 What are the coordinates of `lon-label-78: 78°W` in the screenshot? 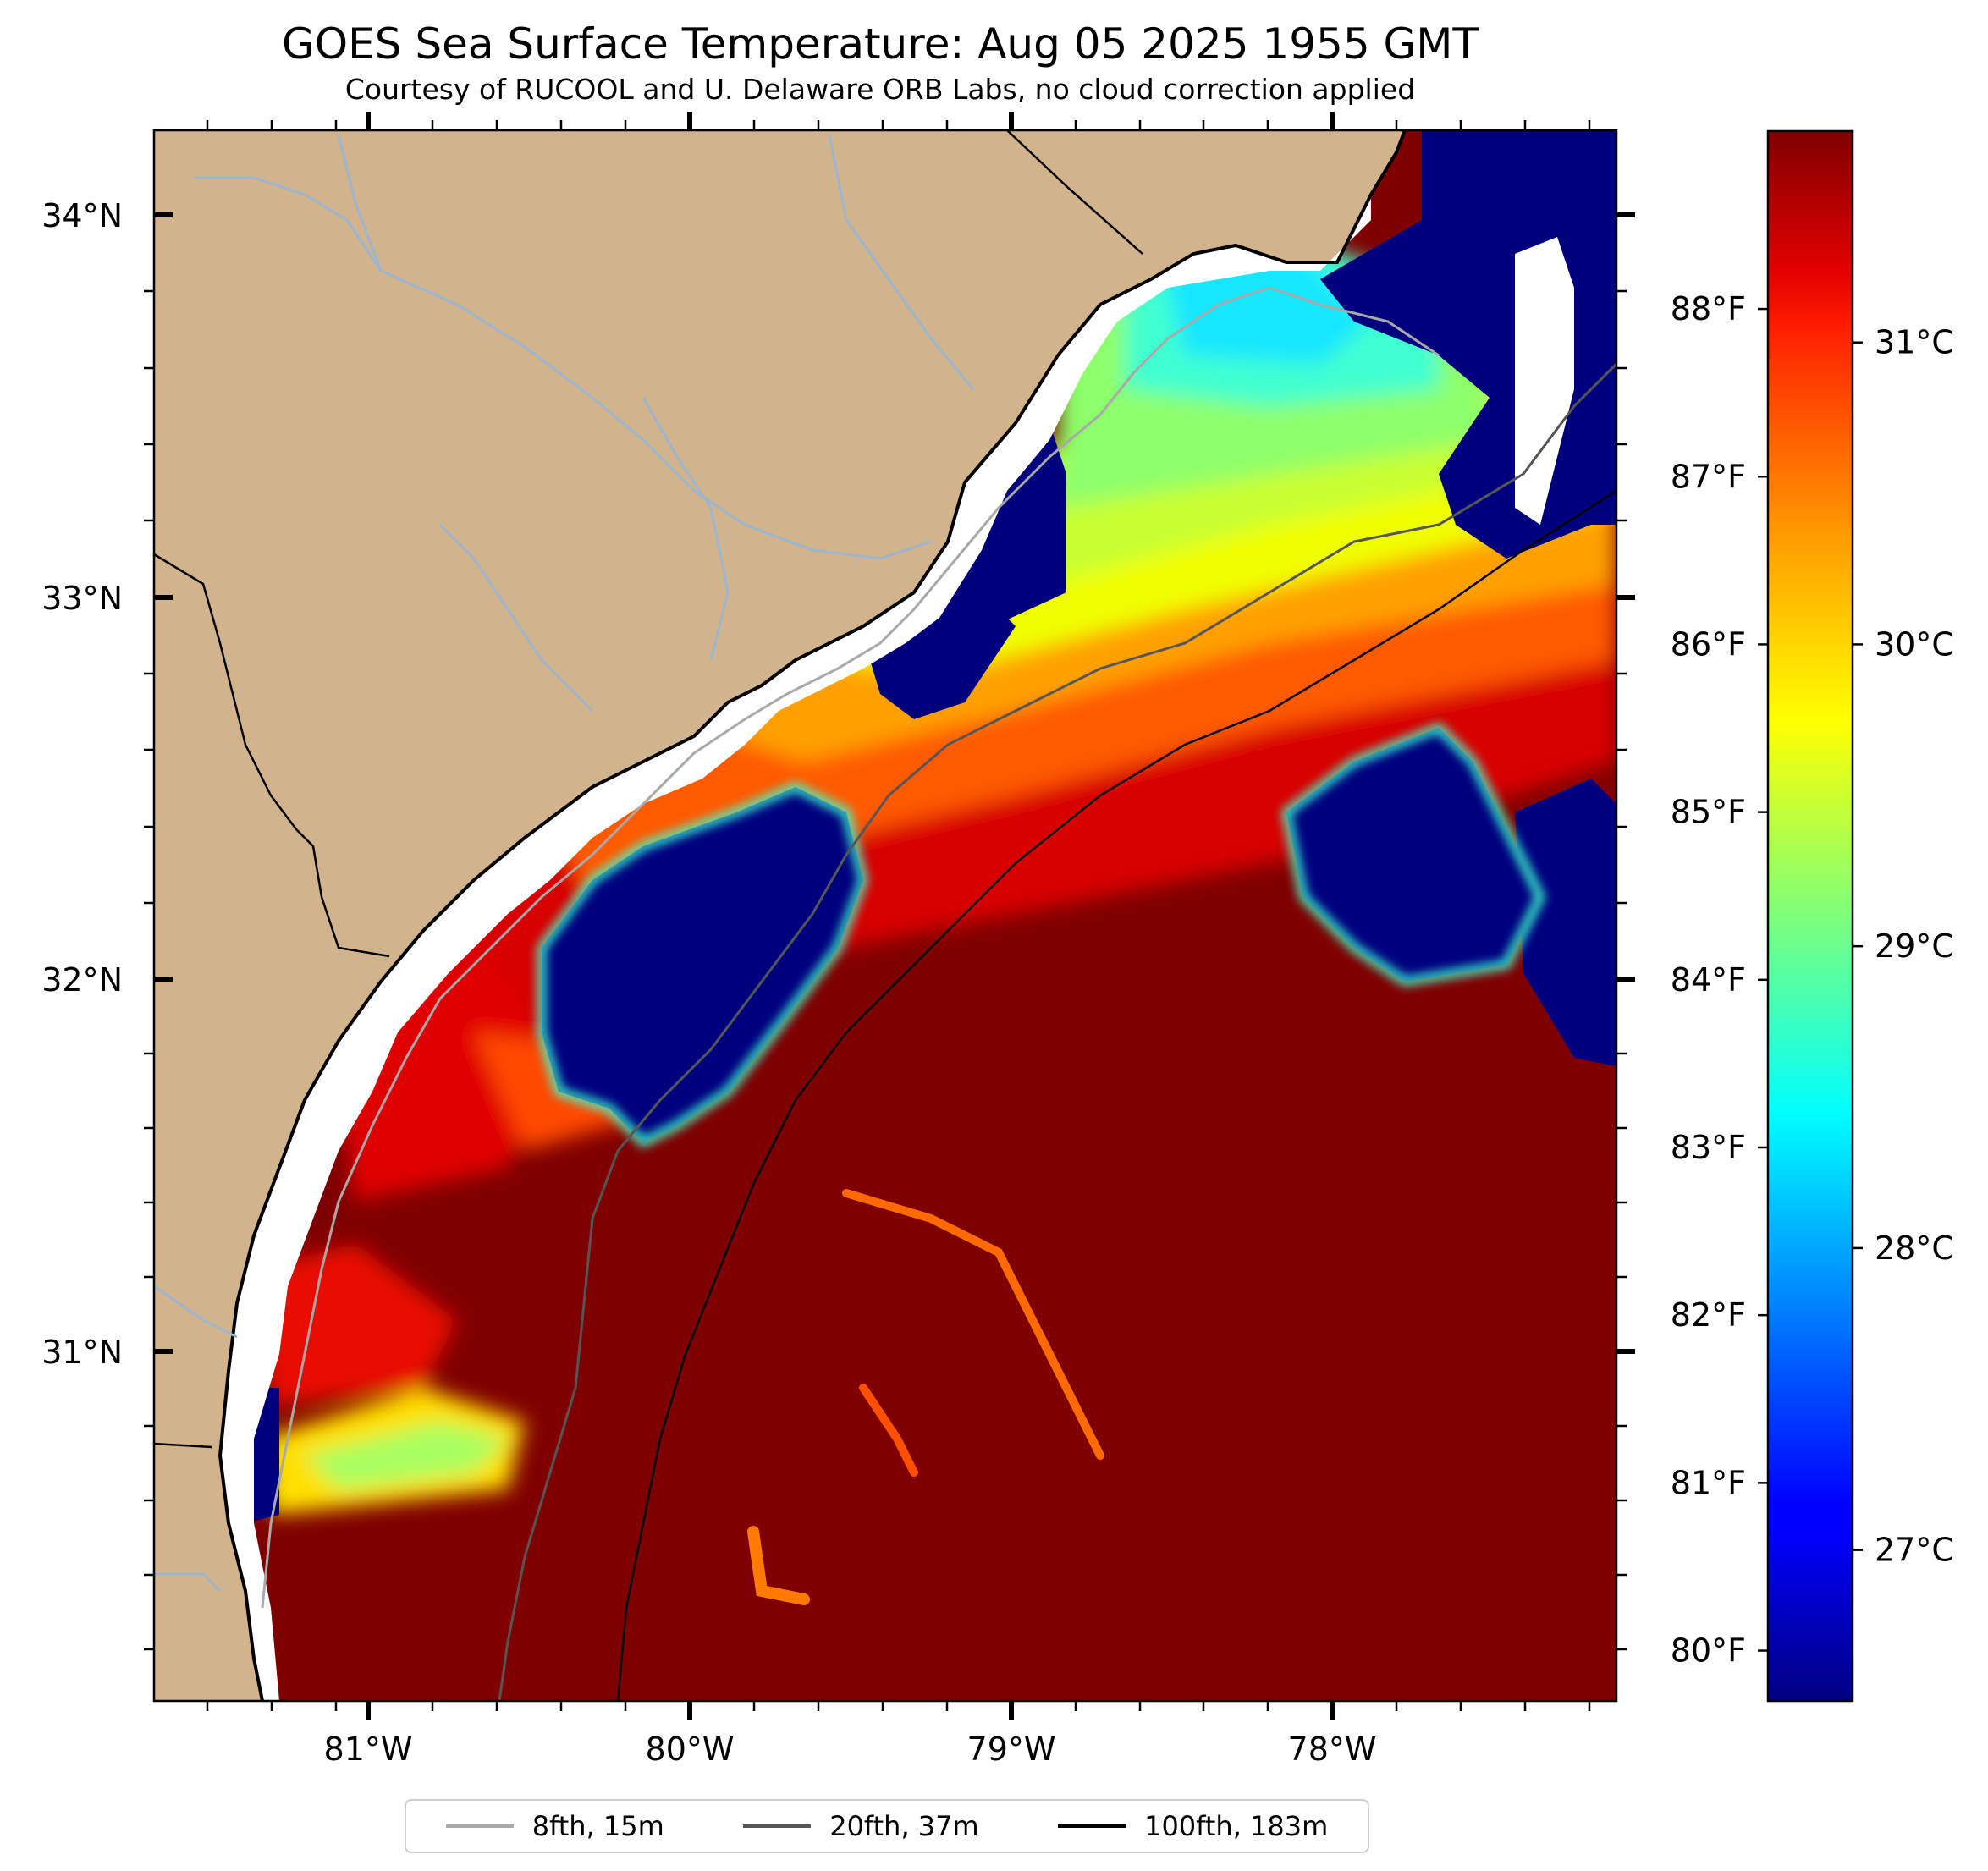 It's located at (1332, 1750).